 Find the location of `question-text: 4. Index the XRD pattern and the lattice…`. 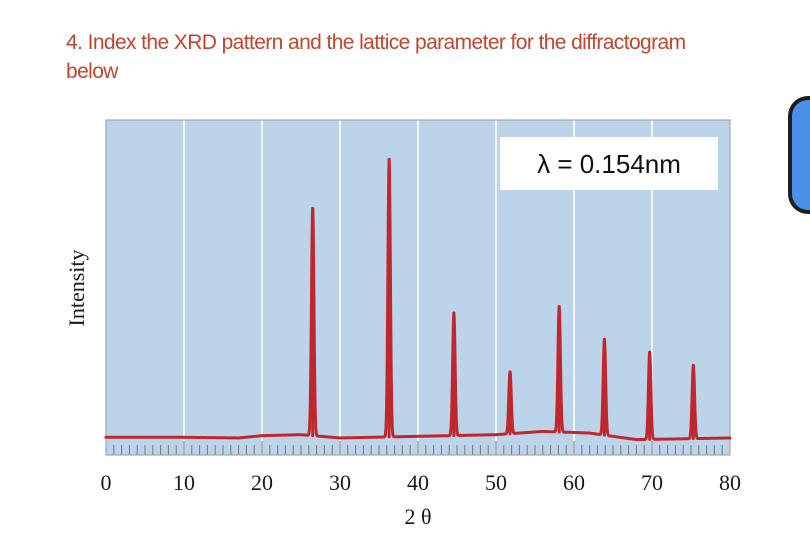

question-text: 4. Index the XRD pattern and the lattice… is located at coordinates (386, 57).